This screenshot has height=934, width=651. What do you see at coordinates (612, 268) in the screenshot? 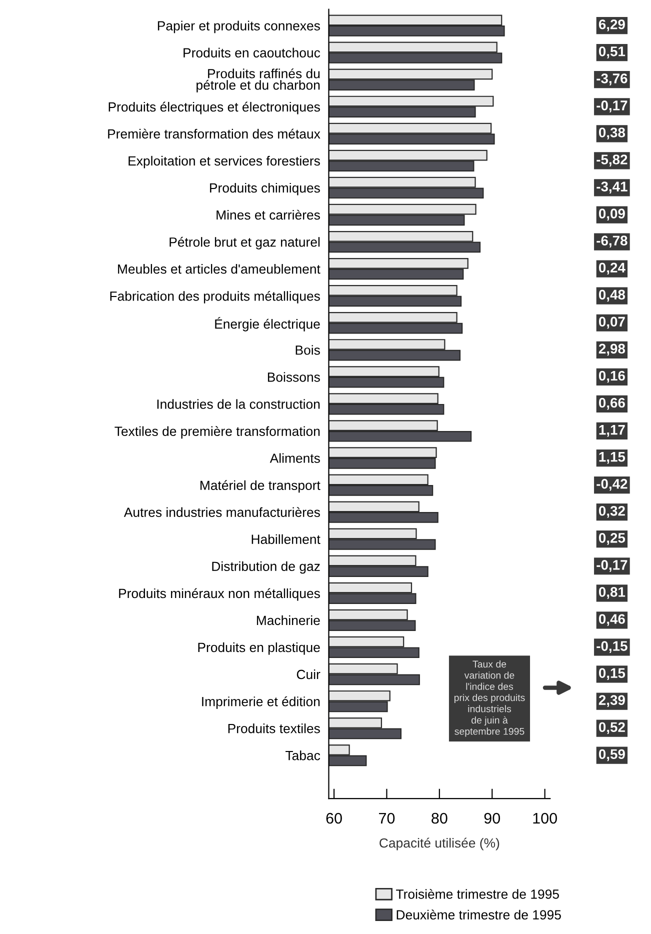
I see `text: 0,24` at bounding box center [612, 268].